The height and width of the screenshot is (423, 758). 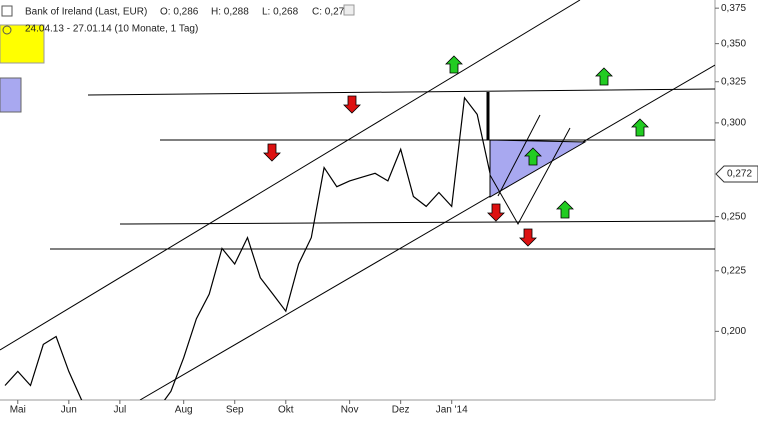 I want to click on price-marker, so click(x=736, y=174).